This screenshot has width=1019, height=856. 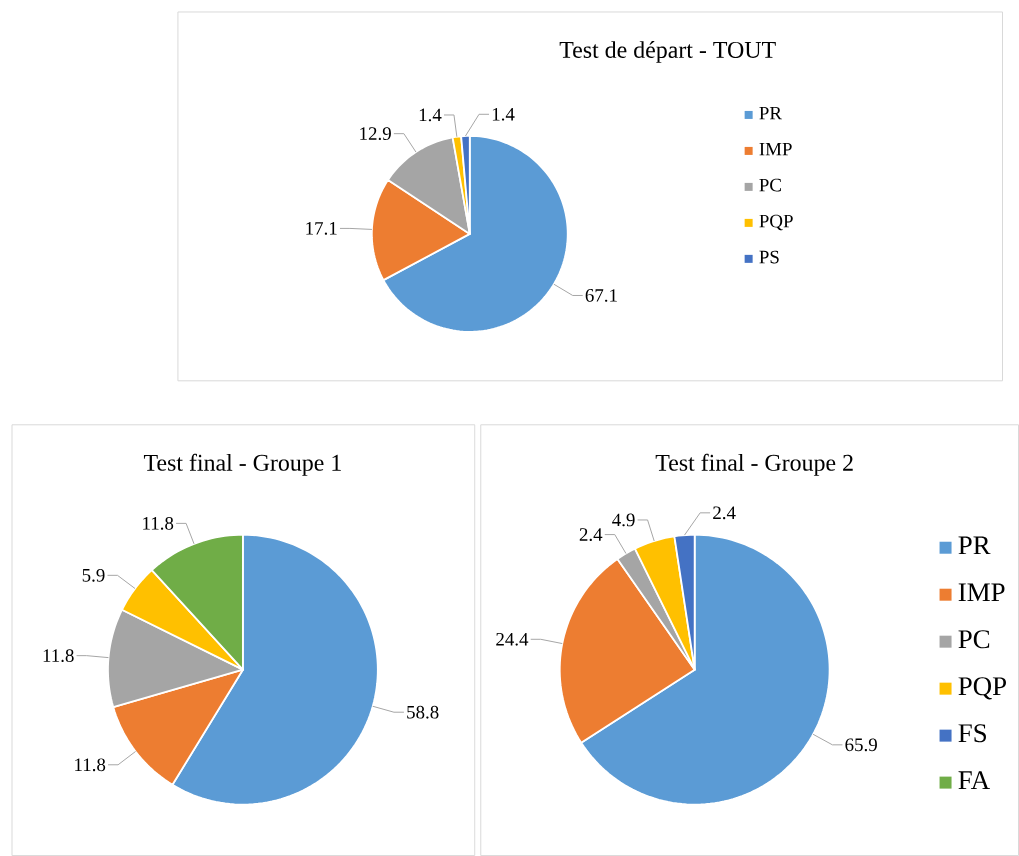 I want to click on data-label: 58.8, so click(x=423, y=712).